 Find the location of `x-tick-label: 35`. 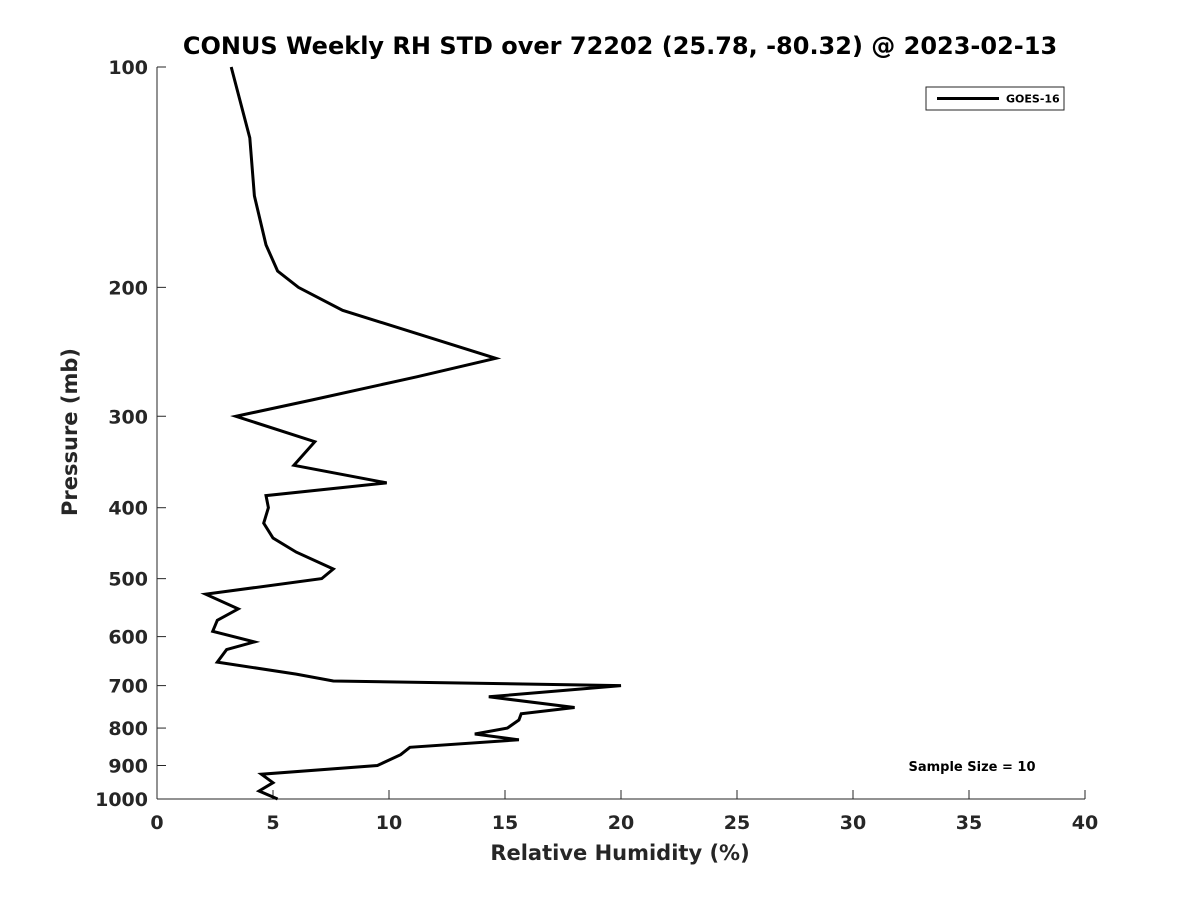

x-tick-label: 35 is located at coordinates (969, 823).